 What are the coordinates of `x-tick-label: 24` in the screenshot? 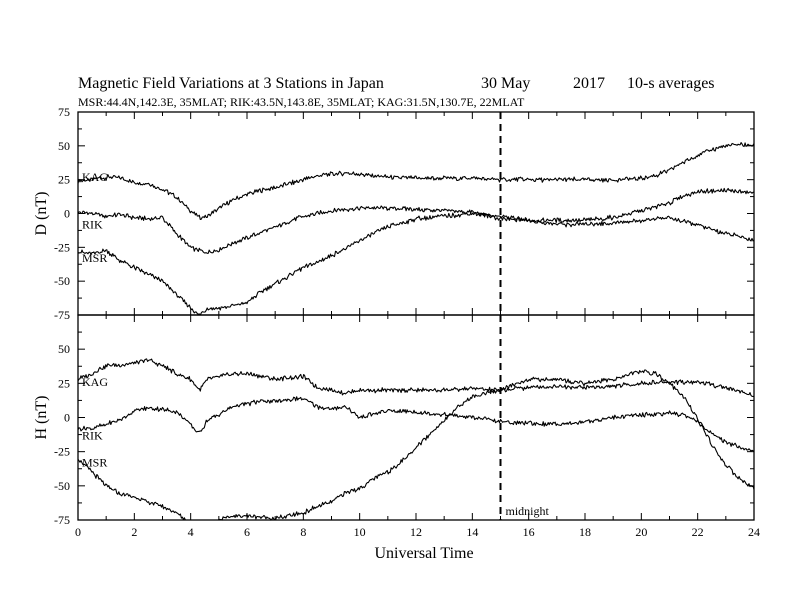 It's located at (754, 532).